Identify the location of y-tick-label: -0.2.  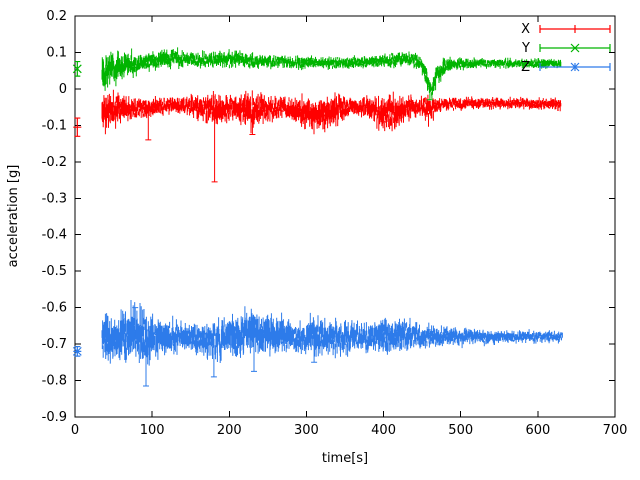
(54, 162).